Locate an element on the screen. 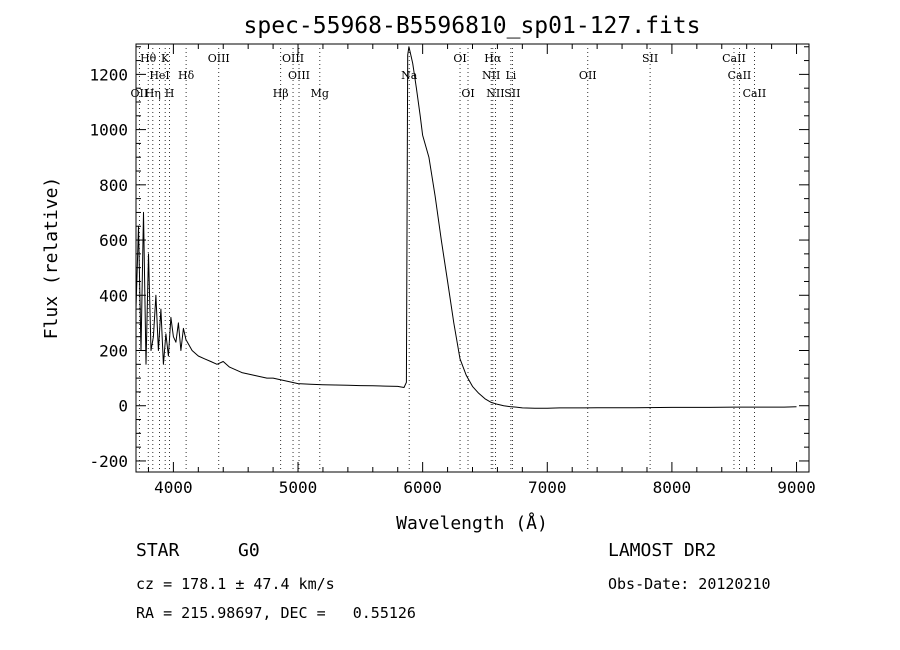  y-axis-label: Flux (relative) is located at coordinates (51, 258).